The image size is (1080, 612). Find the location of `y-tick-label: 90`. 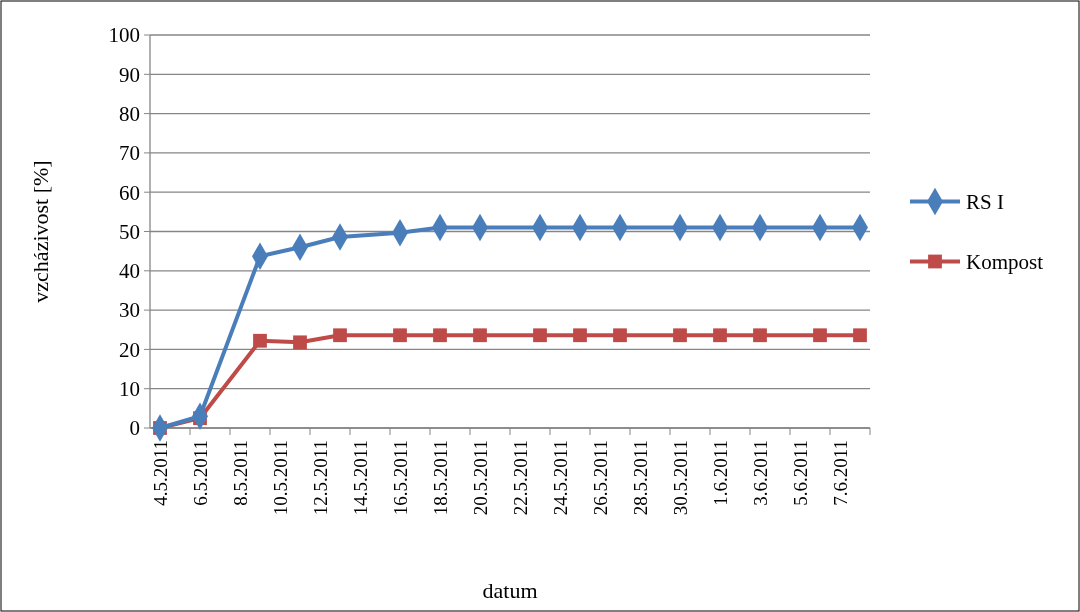

y-tick-label: 90 is located at coordinates (129, 74).